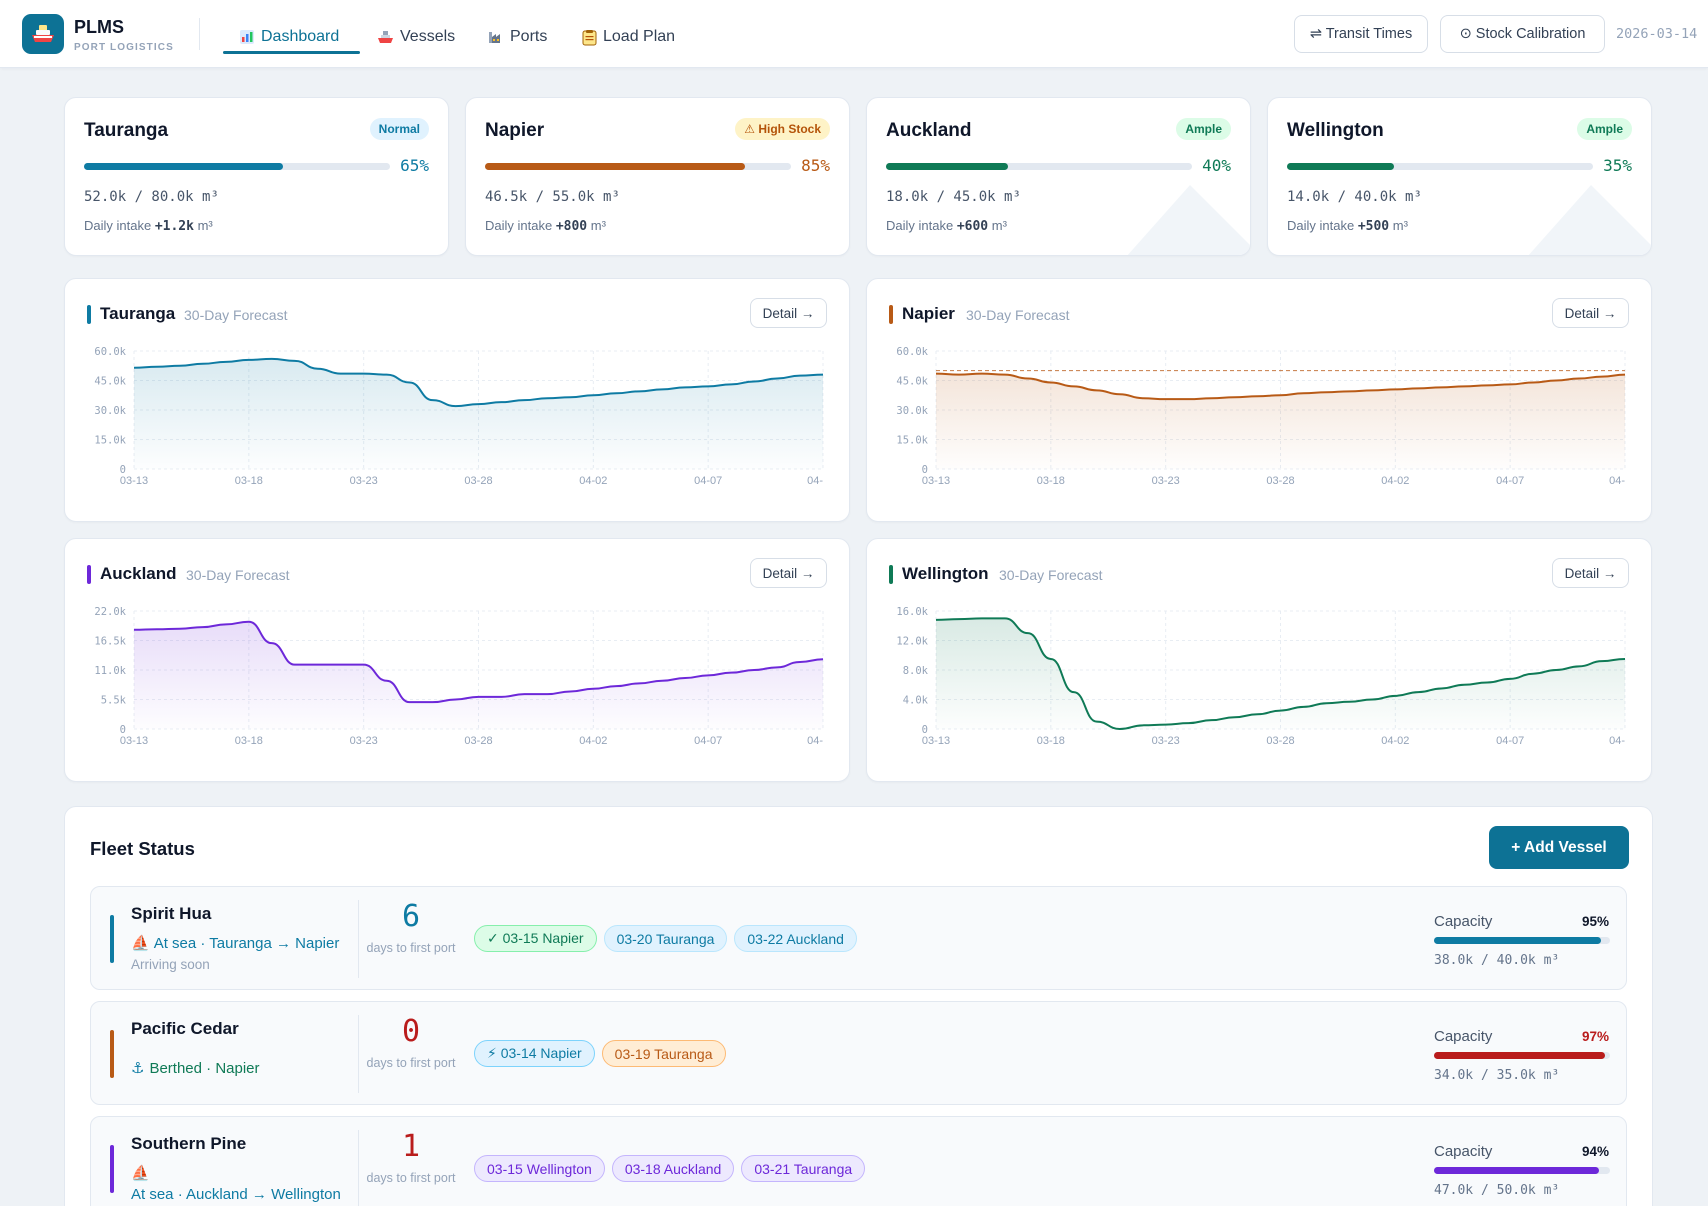  I want to click on stock-volume: 52.0k / 80.0k m³, so click(151, 197).